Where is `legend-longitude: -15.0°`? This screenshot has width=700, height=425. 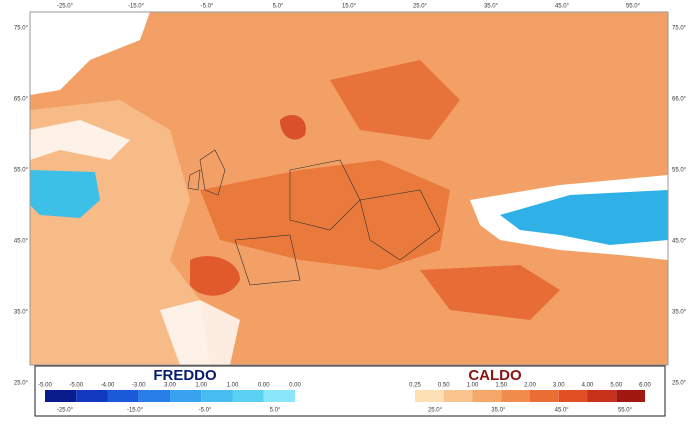 legend-longitude: -15.0° is located at coordinates (135, 411).